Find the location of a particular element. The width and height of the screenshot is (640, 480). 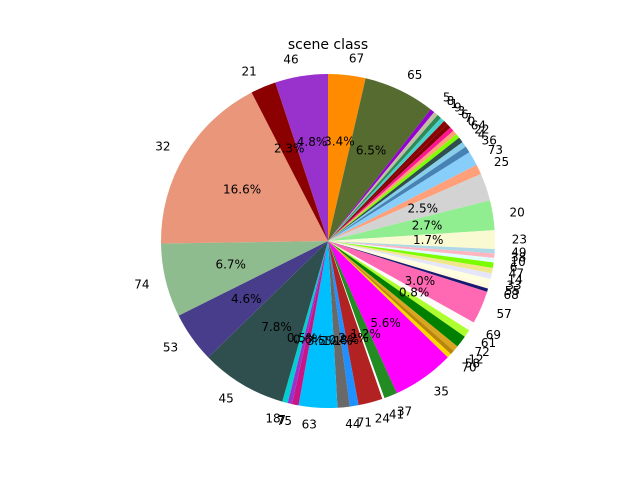

slice-label-11: 22 is located at coordinates (481, 130).